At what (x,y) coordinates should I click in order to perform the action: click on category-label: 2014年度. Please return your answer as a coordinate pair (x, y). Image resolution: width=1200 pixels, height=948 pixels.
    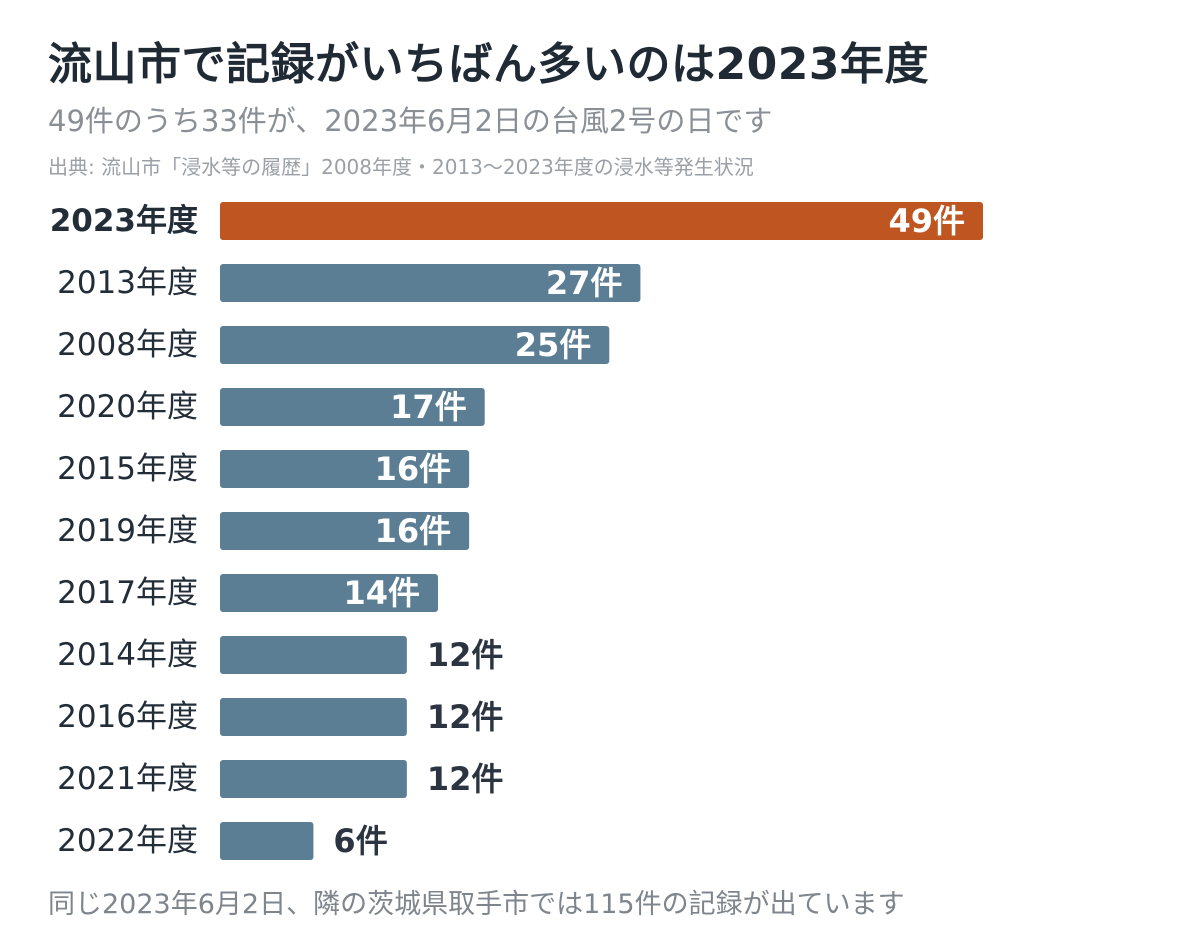
    Looking at the image, I should click on (127, 655).